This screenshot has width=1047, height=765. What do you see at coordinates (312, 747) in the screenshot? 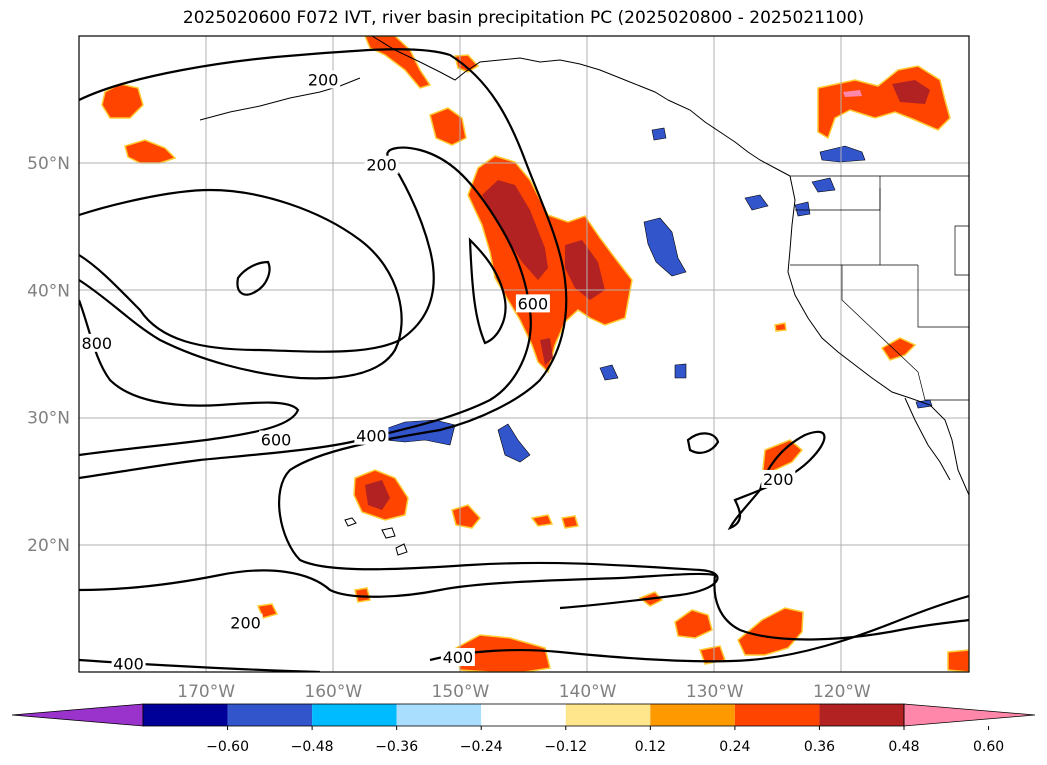
I see `colorbar-tick-label: −0.48` at bounding box center [312, 747].